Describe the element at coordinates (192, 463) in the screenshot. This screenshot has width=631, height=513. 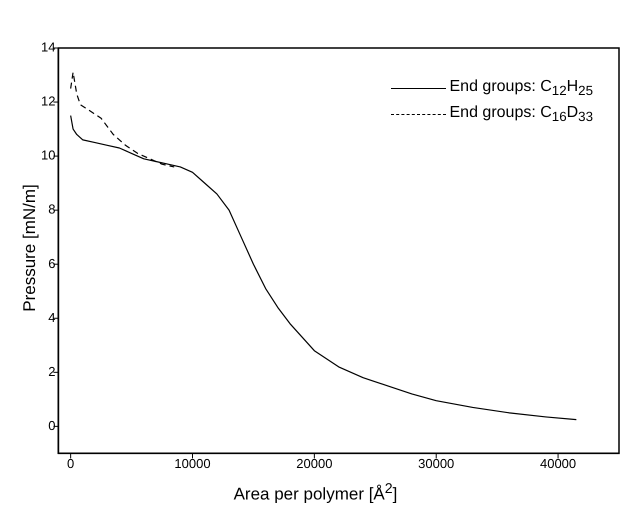
I see `x-tick-label: 10000` at that location.